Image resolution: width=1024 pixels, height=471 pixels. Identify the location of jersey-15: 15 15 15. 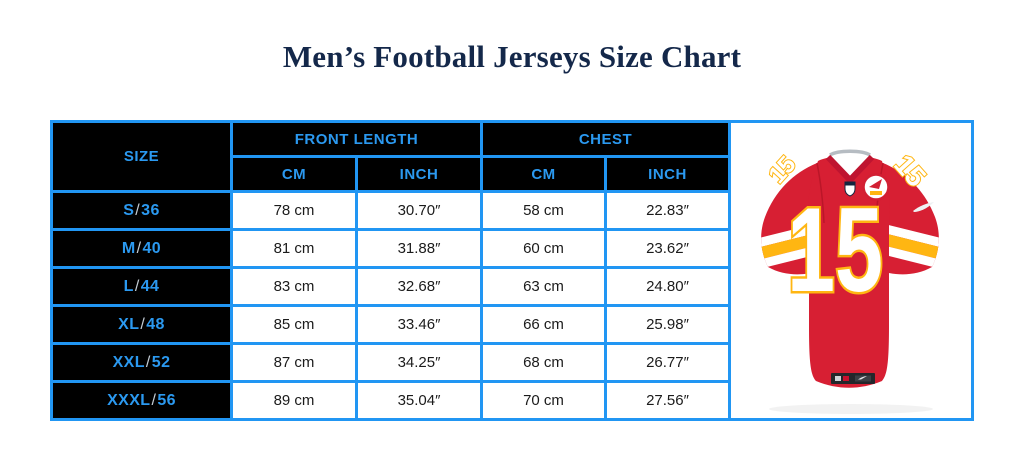
(850, 281).